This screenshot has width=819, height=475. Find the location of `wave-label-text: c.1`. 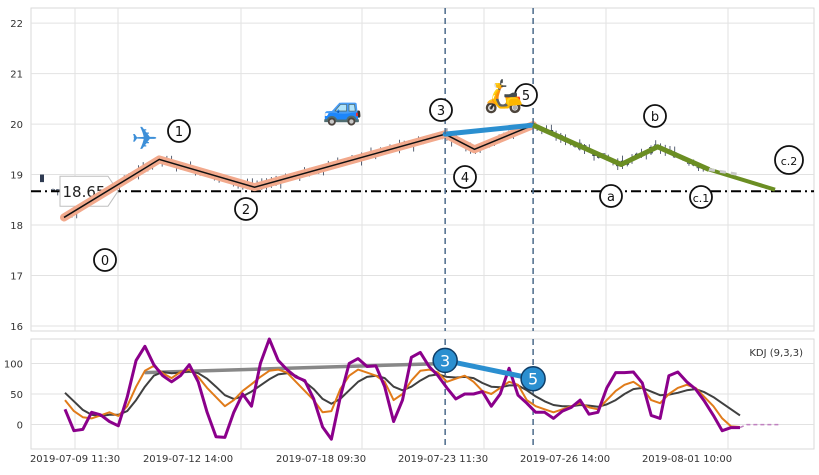

wave-label-text: c.1 is located at coordinates (701, 198).